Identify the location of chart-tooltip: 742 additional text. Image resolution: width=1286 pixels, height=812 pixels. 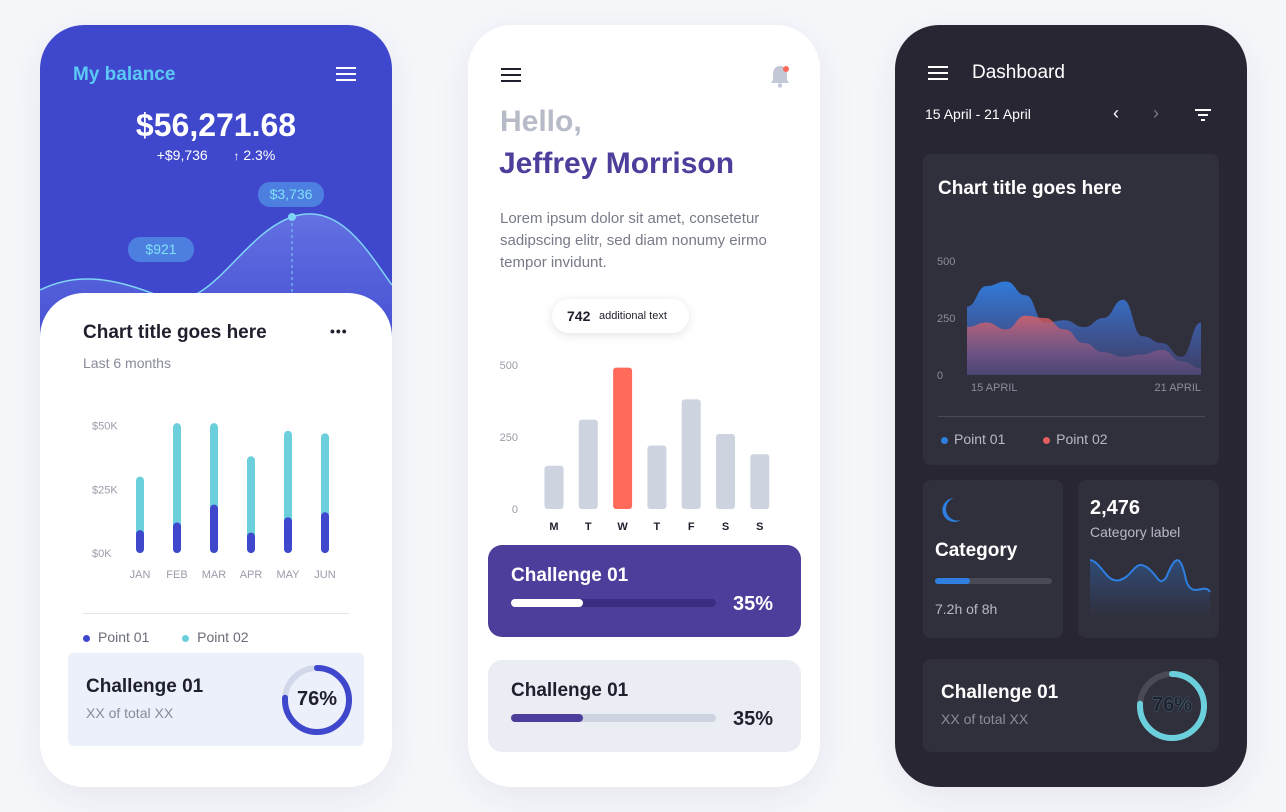
(620, 316).